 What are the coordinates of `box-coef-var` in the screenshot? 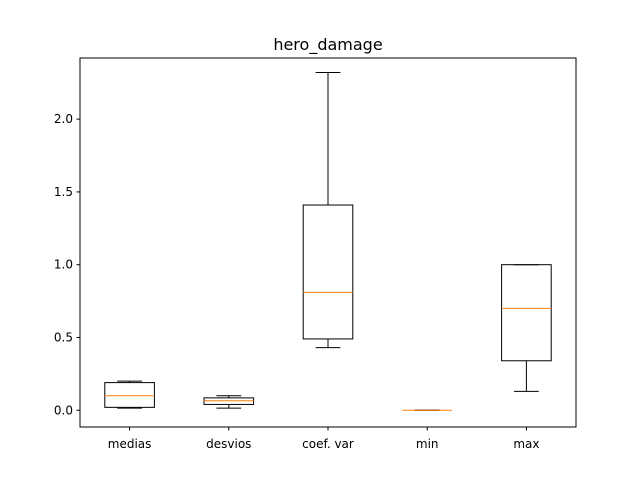 It's located at (328, 210).